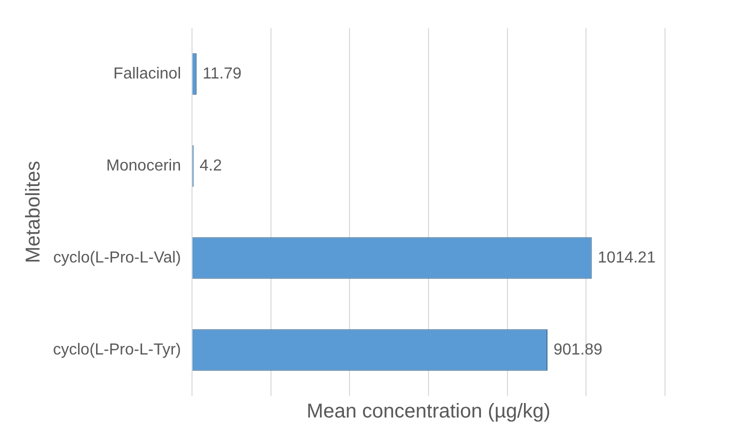  What do you see at coordinates (117, 349) in the screenshot?
I see `y-tick-label: cyclo(L-Pro-L-Tyr)` at bounding box center [117, 349].